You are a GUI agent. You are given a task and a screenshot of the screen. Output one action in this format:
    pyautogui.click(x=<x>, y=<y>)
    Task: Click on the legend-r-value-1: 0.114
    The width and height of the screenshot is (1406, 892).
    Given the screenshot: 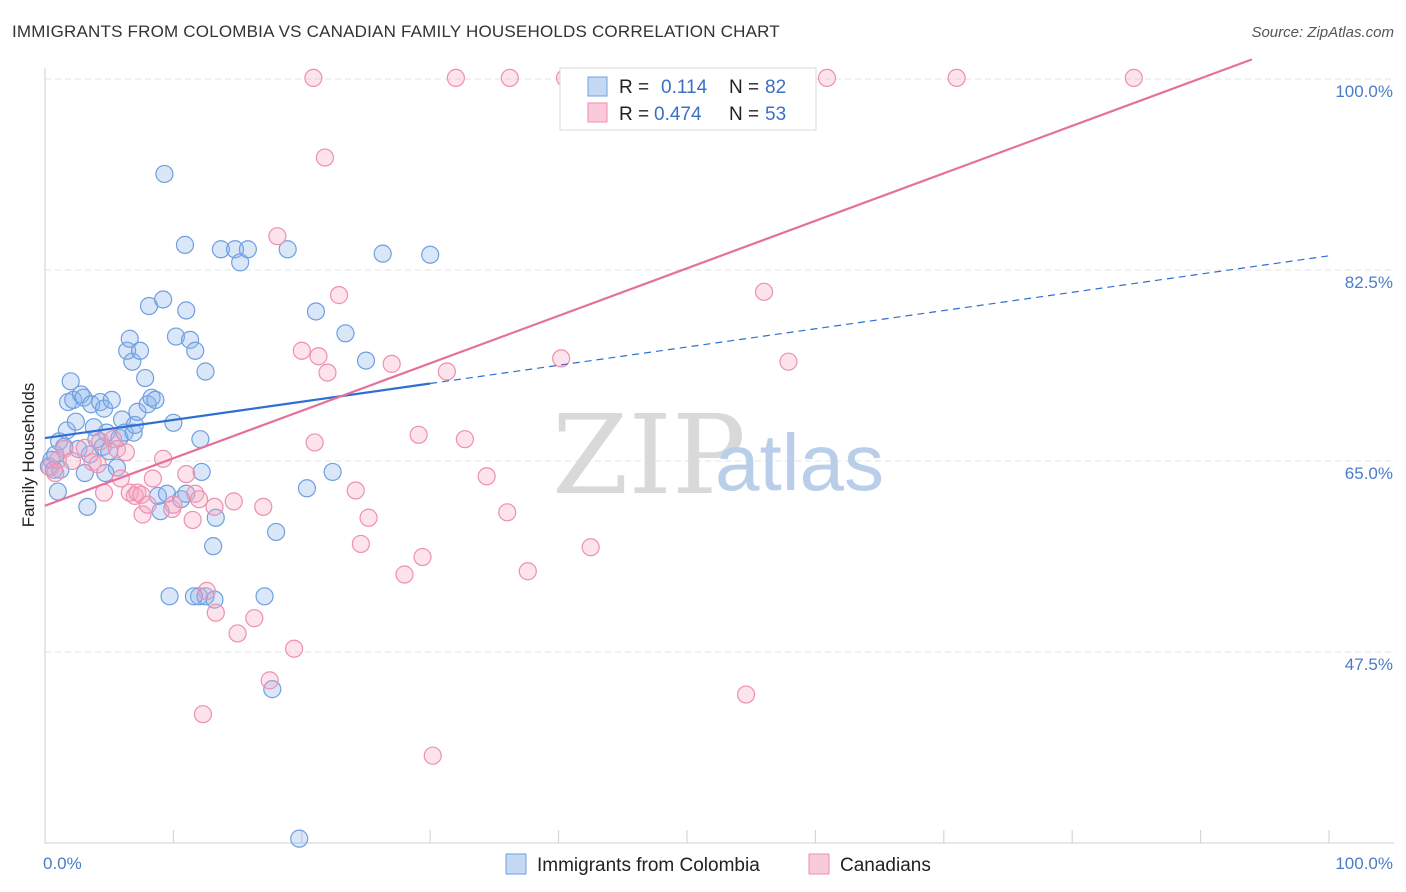 What is the action you would take?
    pyautogui.click(x=684, y=87)
    